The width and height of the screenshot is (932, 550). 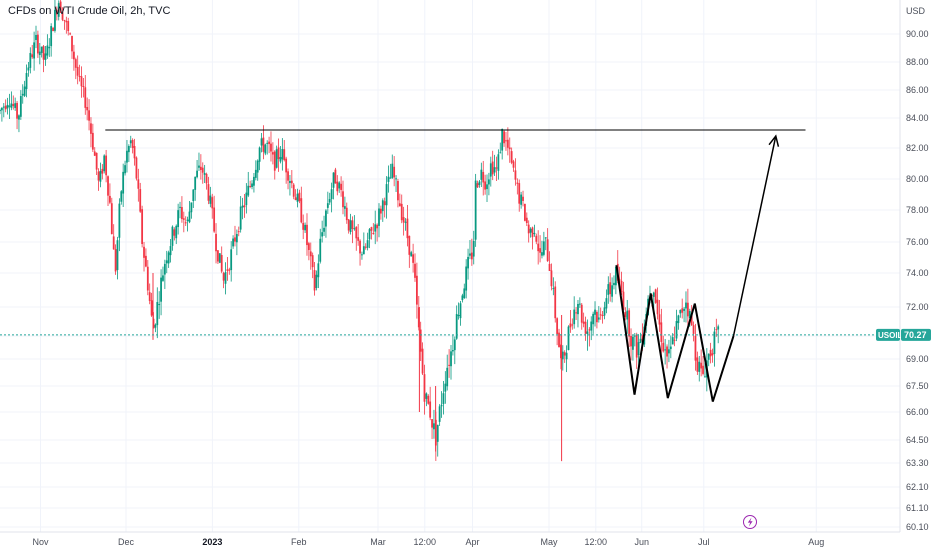 I want to click on current-price-badge: USOIL 70.27, so click(x=903, y=335).